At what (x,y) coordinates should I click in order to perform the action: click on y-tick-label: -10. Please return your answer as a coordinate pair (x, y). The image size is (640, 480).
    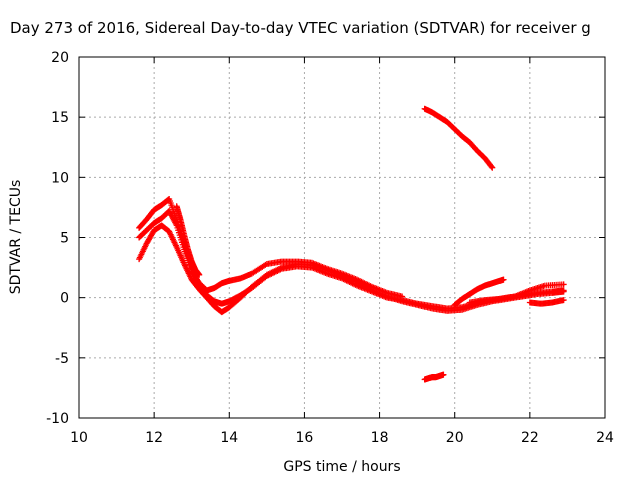
    Looking at the image, I should click on (57, 419).